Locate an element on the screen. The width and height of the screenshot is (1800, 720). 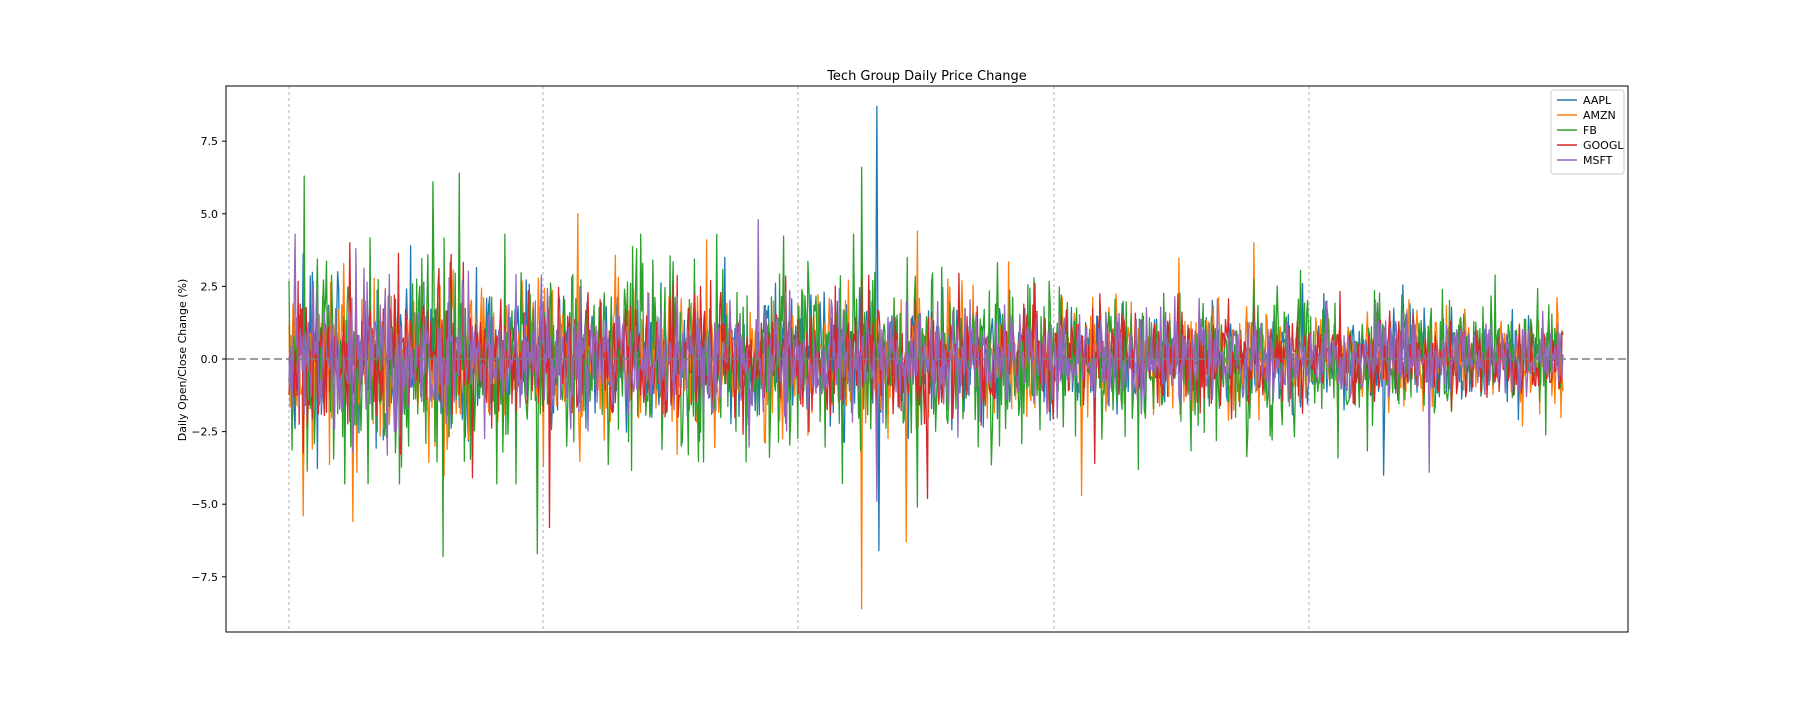
legend-label-aapl: AAPL is located at coordinates (1597, 100).